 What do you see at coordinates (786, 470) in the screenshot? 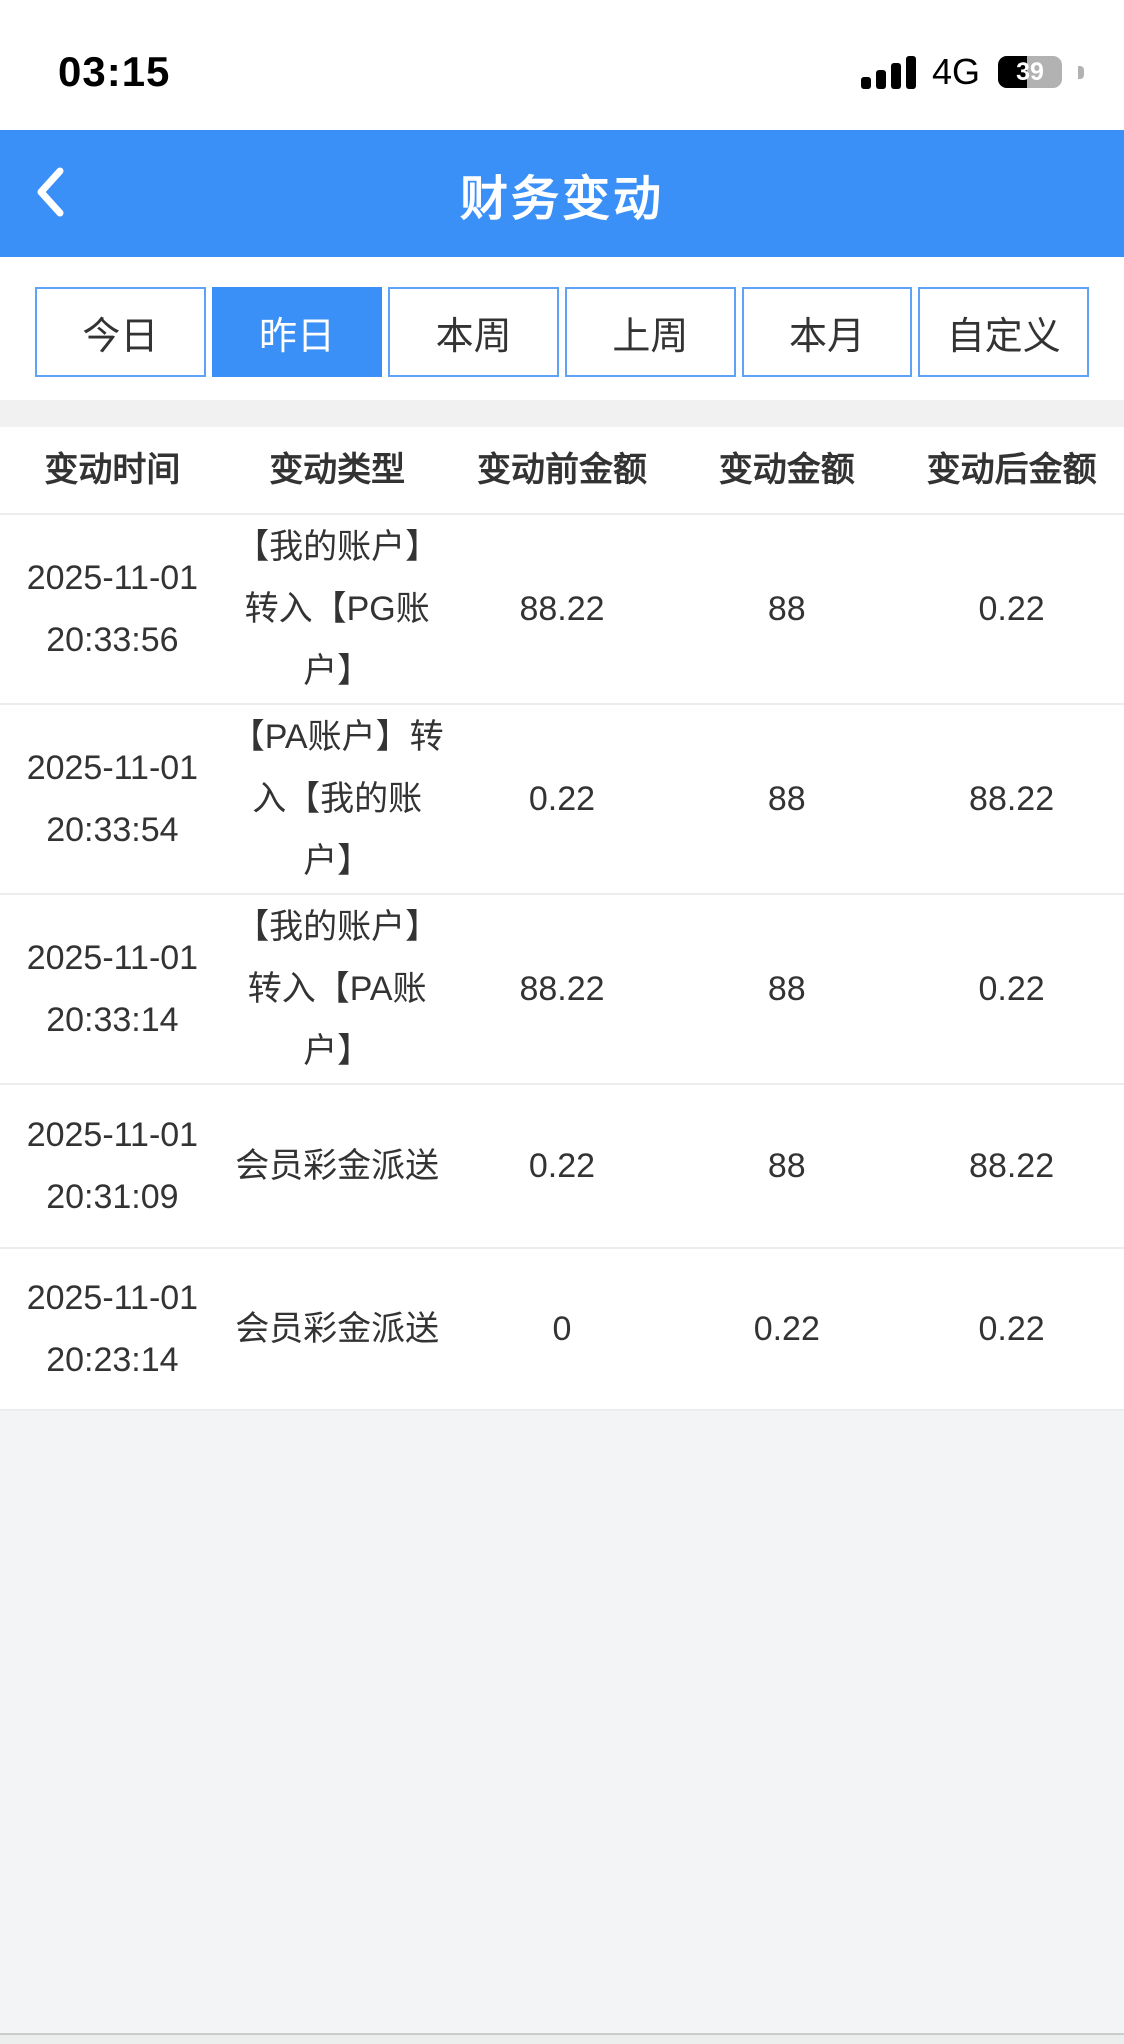
I see `col-header-change-amount: 变动金额` at bounding box center [786, 470].